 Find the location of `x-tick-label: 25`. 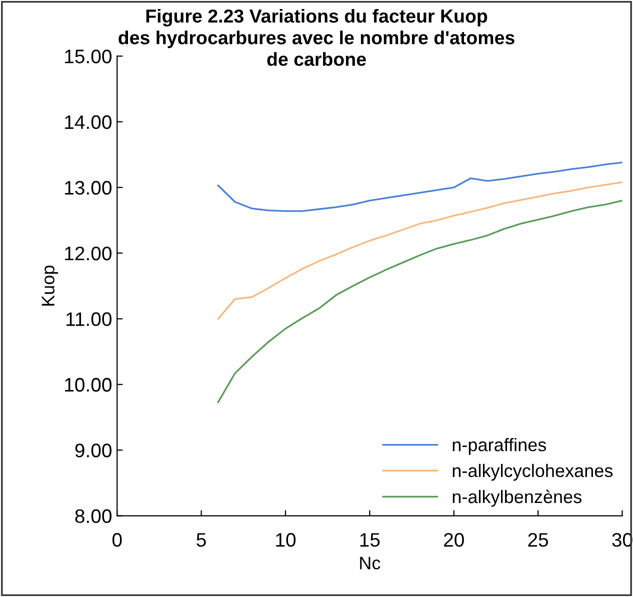

x-tick-label: 25 is located at coordinates (538, 539).